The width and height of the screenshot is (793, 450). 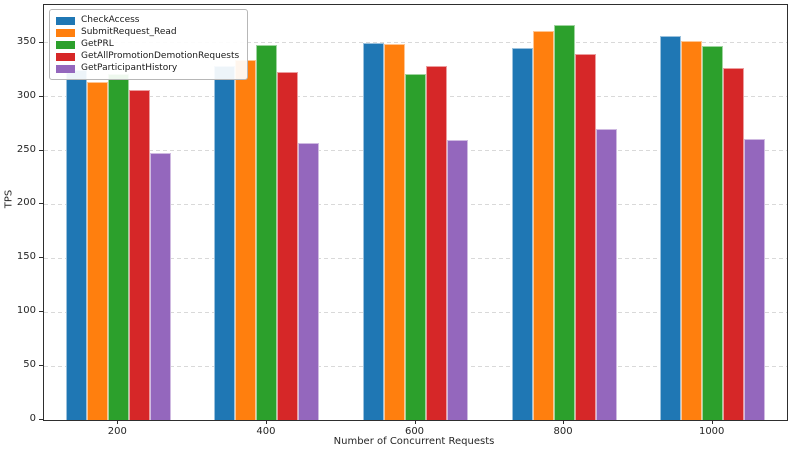 I want to click on y-tick-label-50: 50, so click(x=29, y=365).